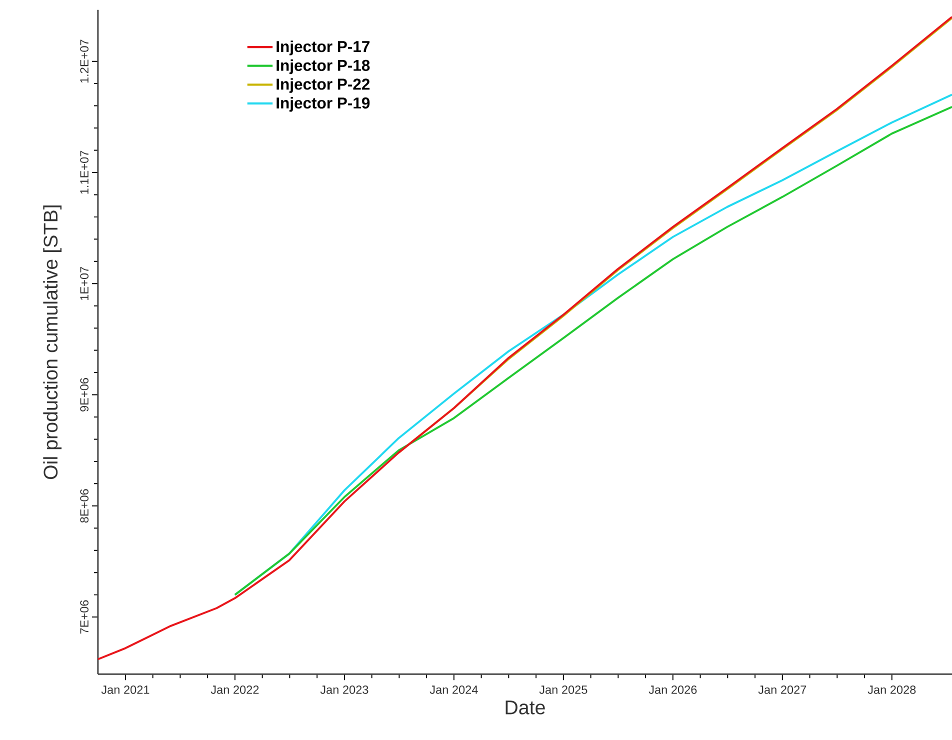 This screenshot has width=952, height=740. What do you see at coordinates (323, 104) in the screenshot?
I see `legend-label: Injector P-19` at bounding box center [323, 104].